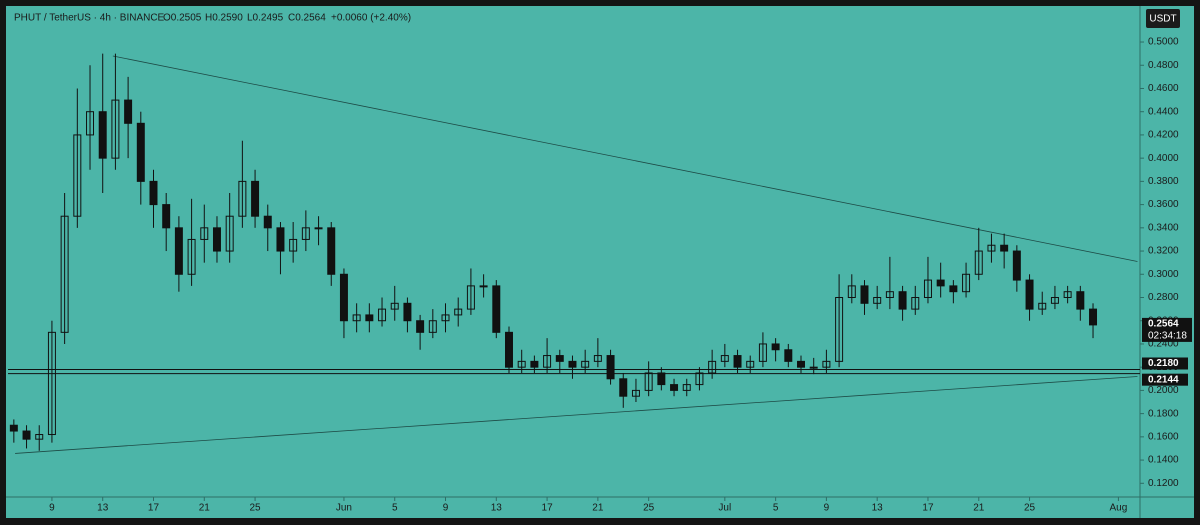 This screenshot has height=525, width=1200. I want to click on currency-box, so click(1163, 18).